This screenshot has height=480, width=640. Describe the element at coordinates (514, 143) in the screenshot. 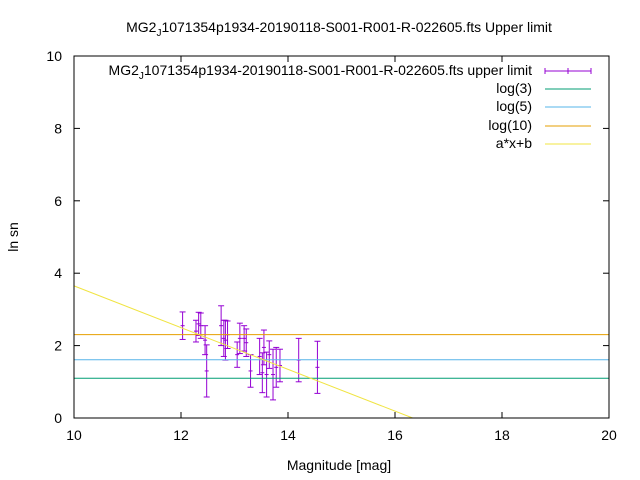

I see `legend-label-fit: a*x+b` at that location.